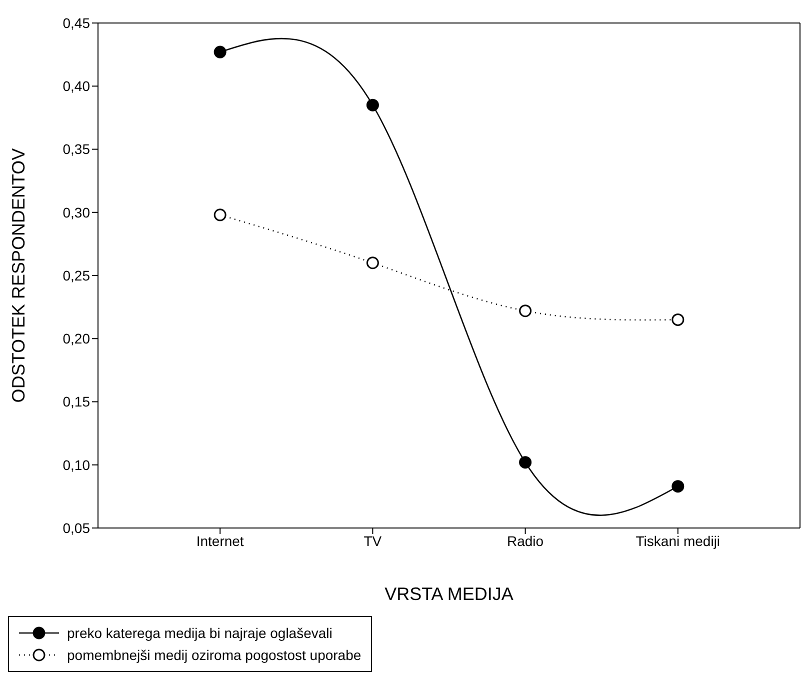 The width and height of the screenshot is (803, 694). Describe the element at coordinates (525, 540) in the screenshot. I see `x-tick-label: Radio` at that location.